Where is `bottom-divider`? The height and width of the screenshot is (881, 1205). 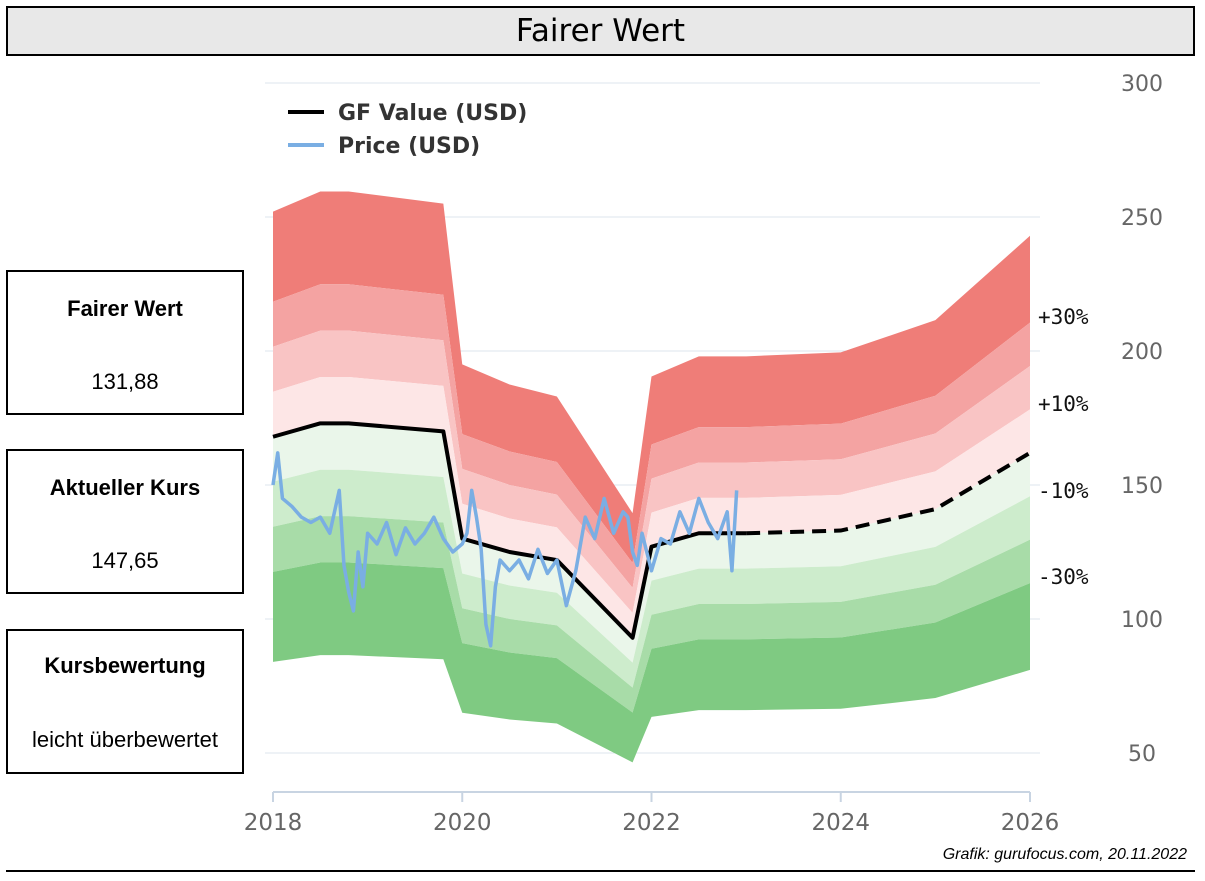
bottom-divider is located at coordinates (600, 871).